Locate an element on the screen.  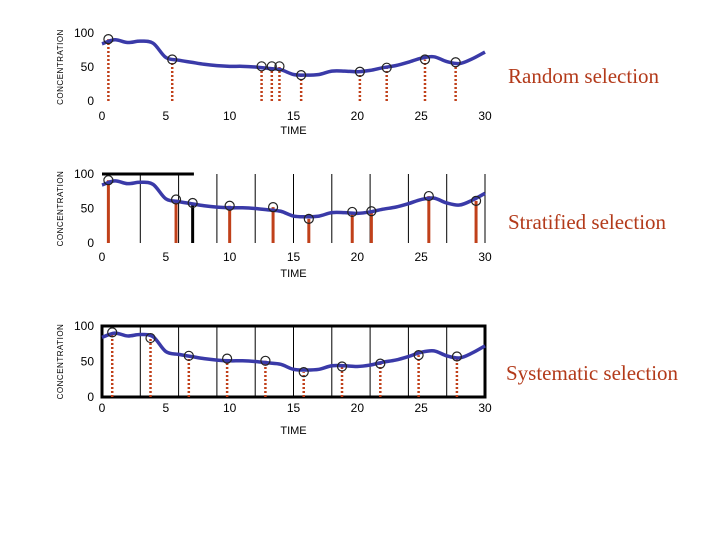
panel-title: Random selection is located at coordinates (584, 76).